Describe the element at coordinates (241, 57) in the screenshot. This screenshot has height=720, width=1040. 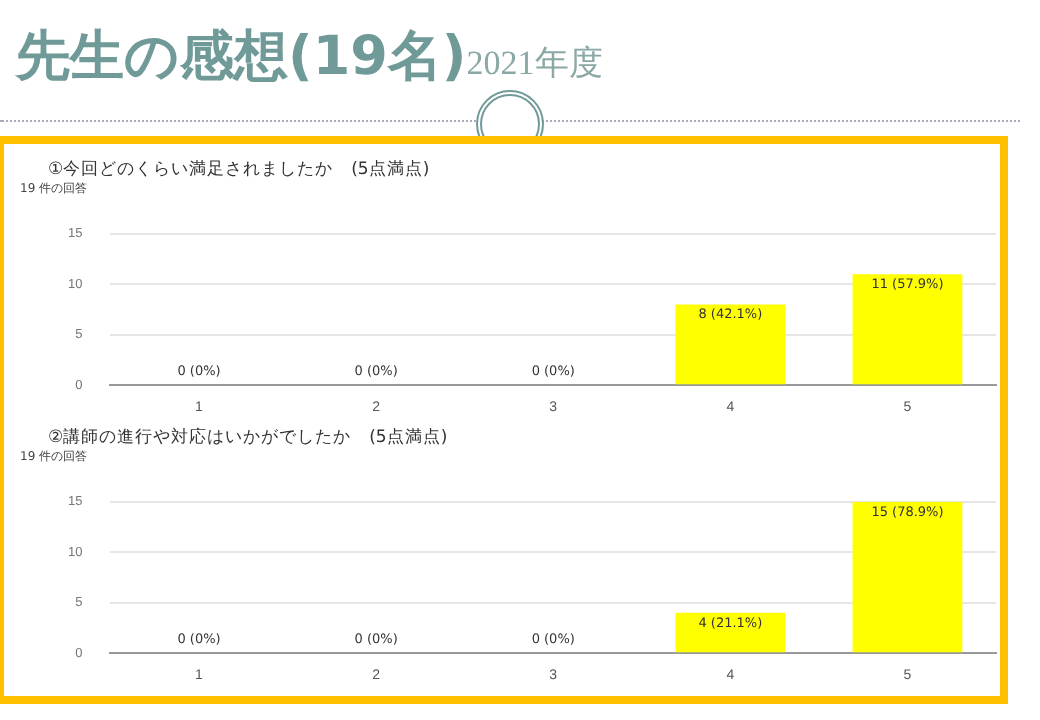
I see `text: 先生の感想(19名)` at that location.